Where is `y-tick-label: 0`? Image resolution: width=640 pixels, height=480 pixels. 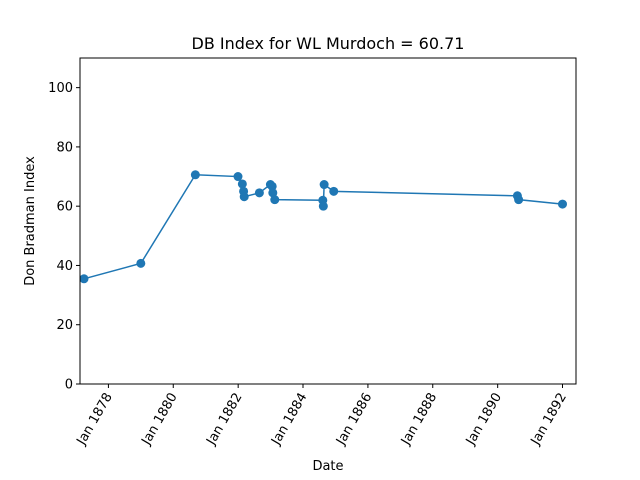
y-tick-label: 0 is located at coordinates (69, 385).